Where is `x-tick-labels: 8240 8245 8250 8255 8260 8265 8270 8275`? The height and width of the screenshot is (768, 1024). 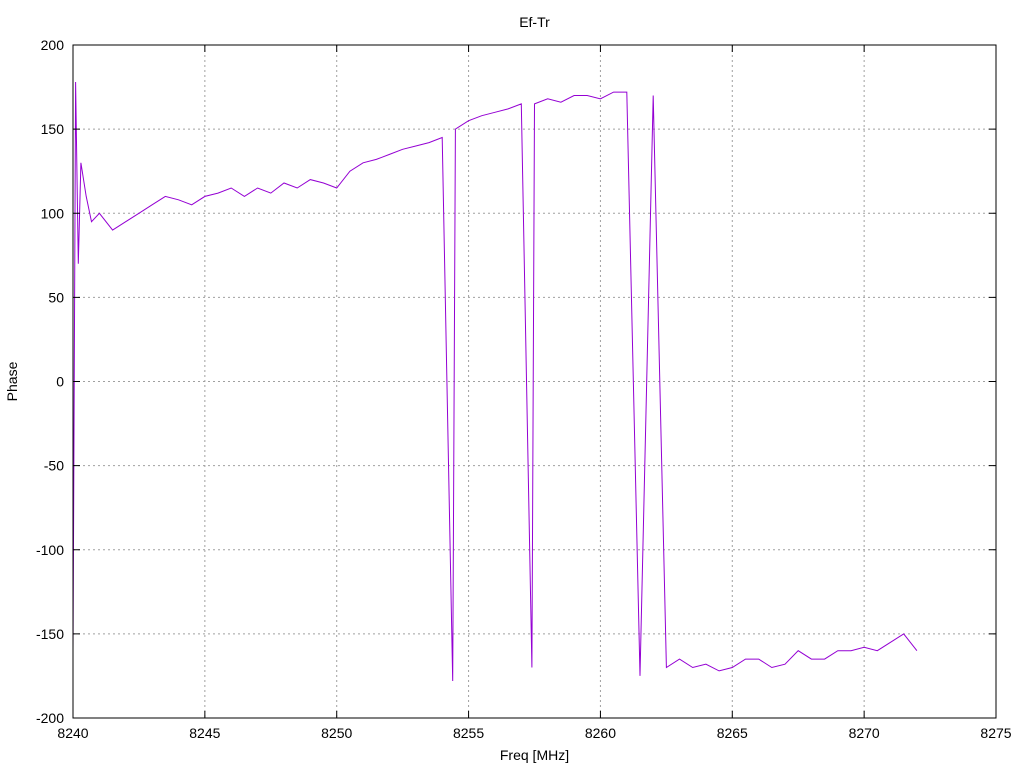
x-tick-labels: 8240 8245 8250 8255 8260 8265 8270 8275 is located at coordinates (534, 733).